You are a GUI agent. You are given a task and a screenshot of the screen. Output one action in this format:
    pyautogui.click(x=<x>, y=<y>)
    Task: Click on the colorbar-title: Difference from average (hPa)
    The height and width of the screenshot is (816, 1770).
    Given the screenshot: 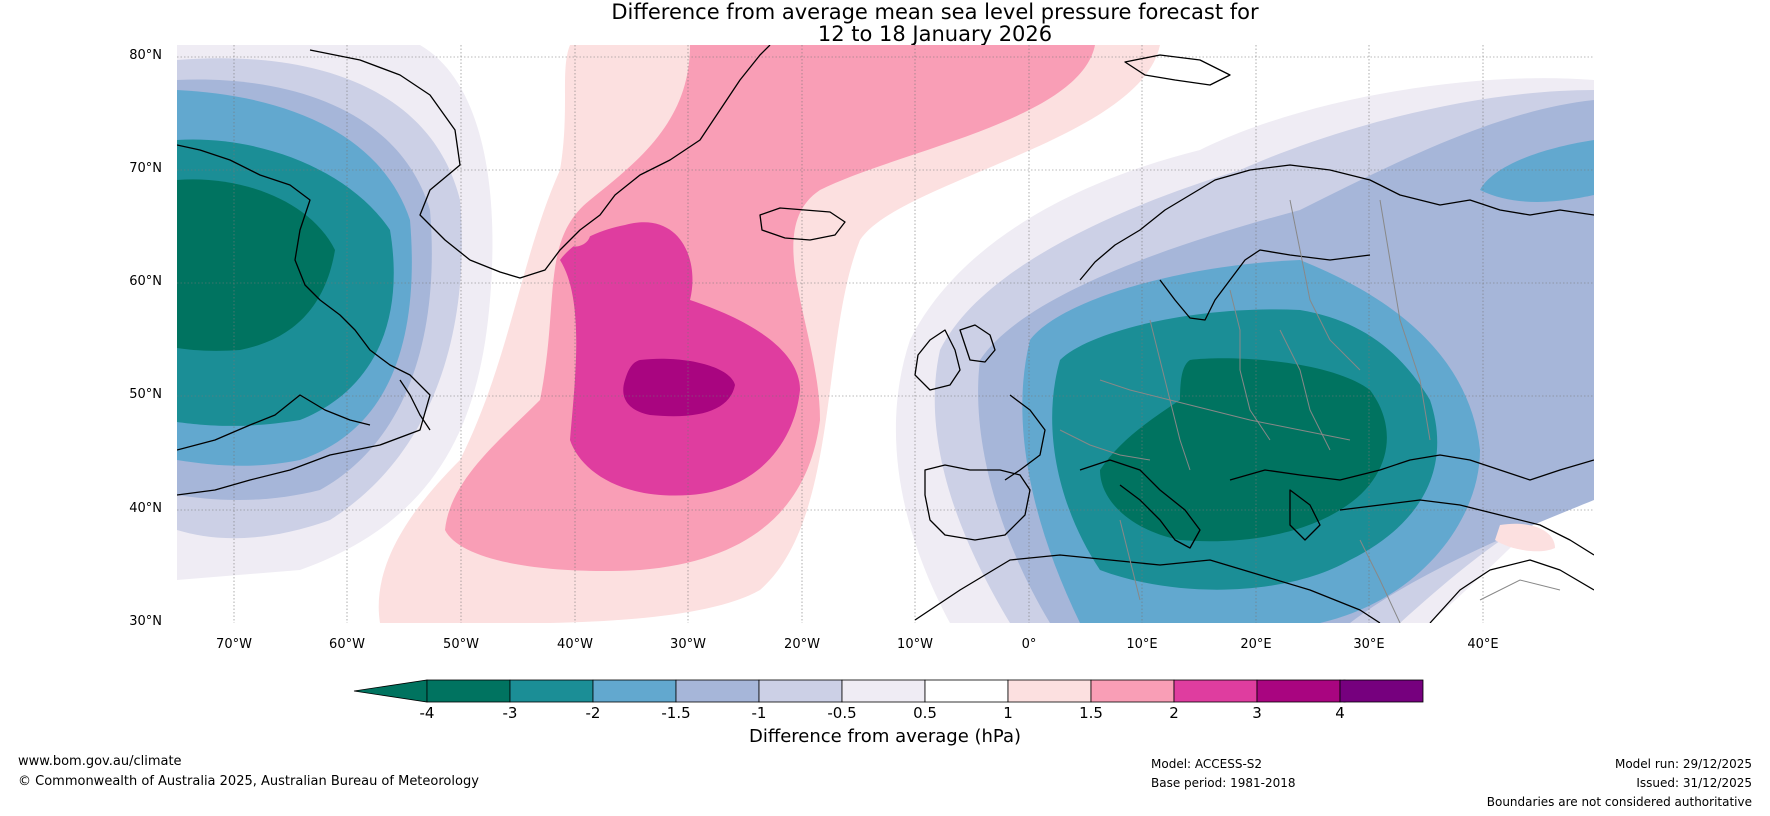 What is the action you would take?
    pyautogui.click(x=885, y=736)
    